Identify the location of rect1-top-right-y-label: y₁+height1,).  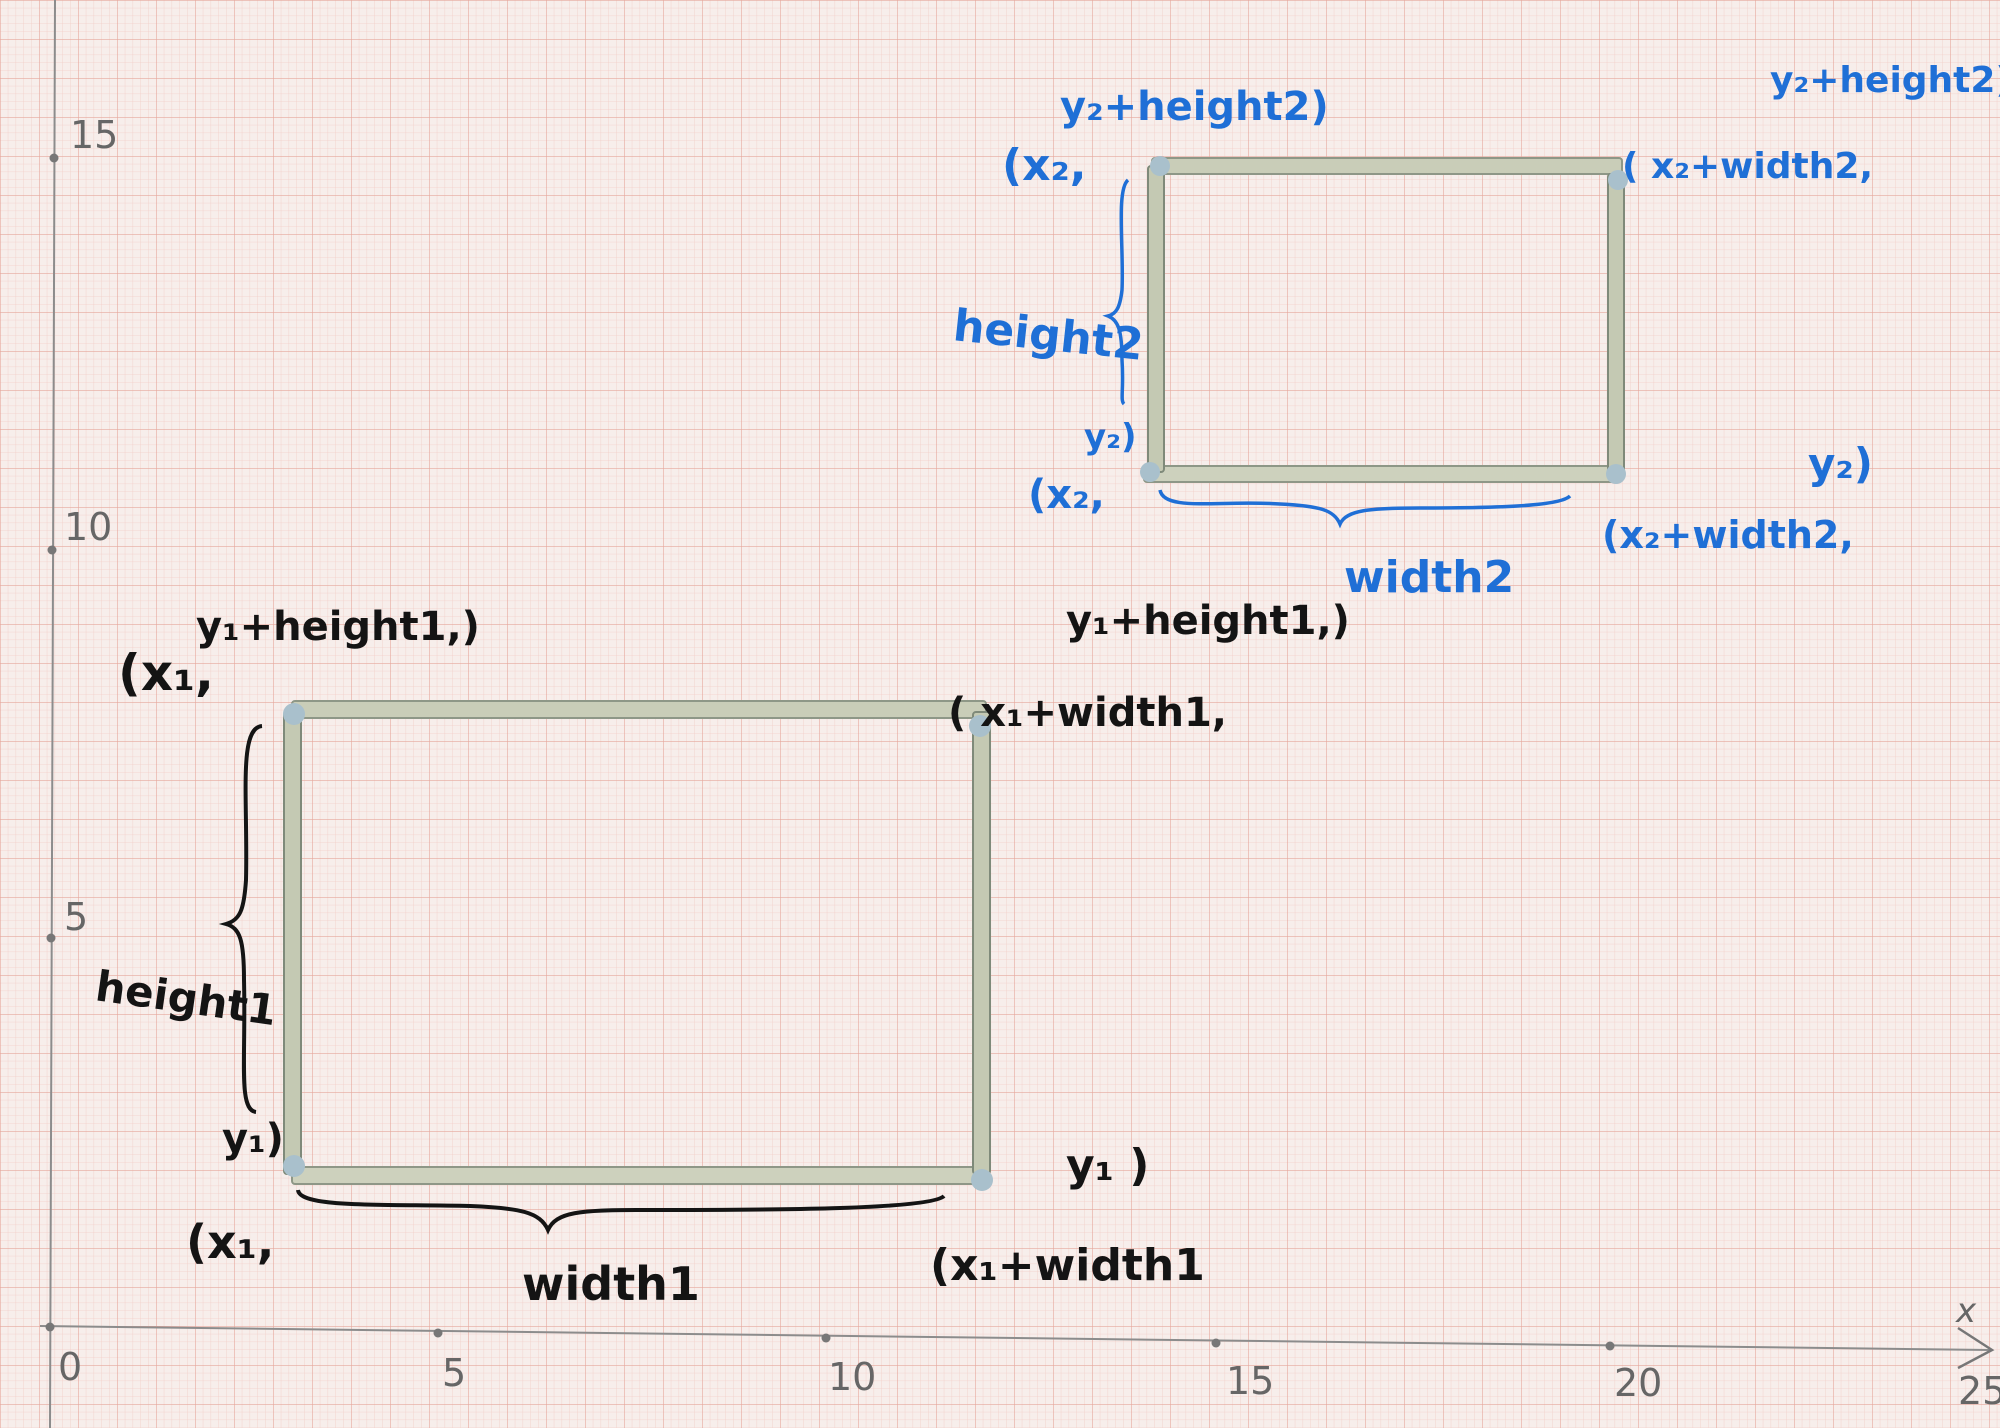
(1208, 621).